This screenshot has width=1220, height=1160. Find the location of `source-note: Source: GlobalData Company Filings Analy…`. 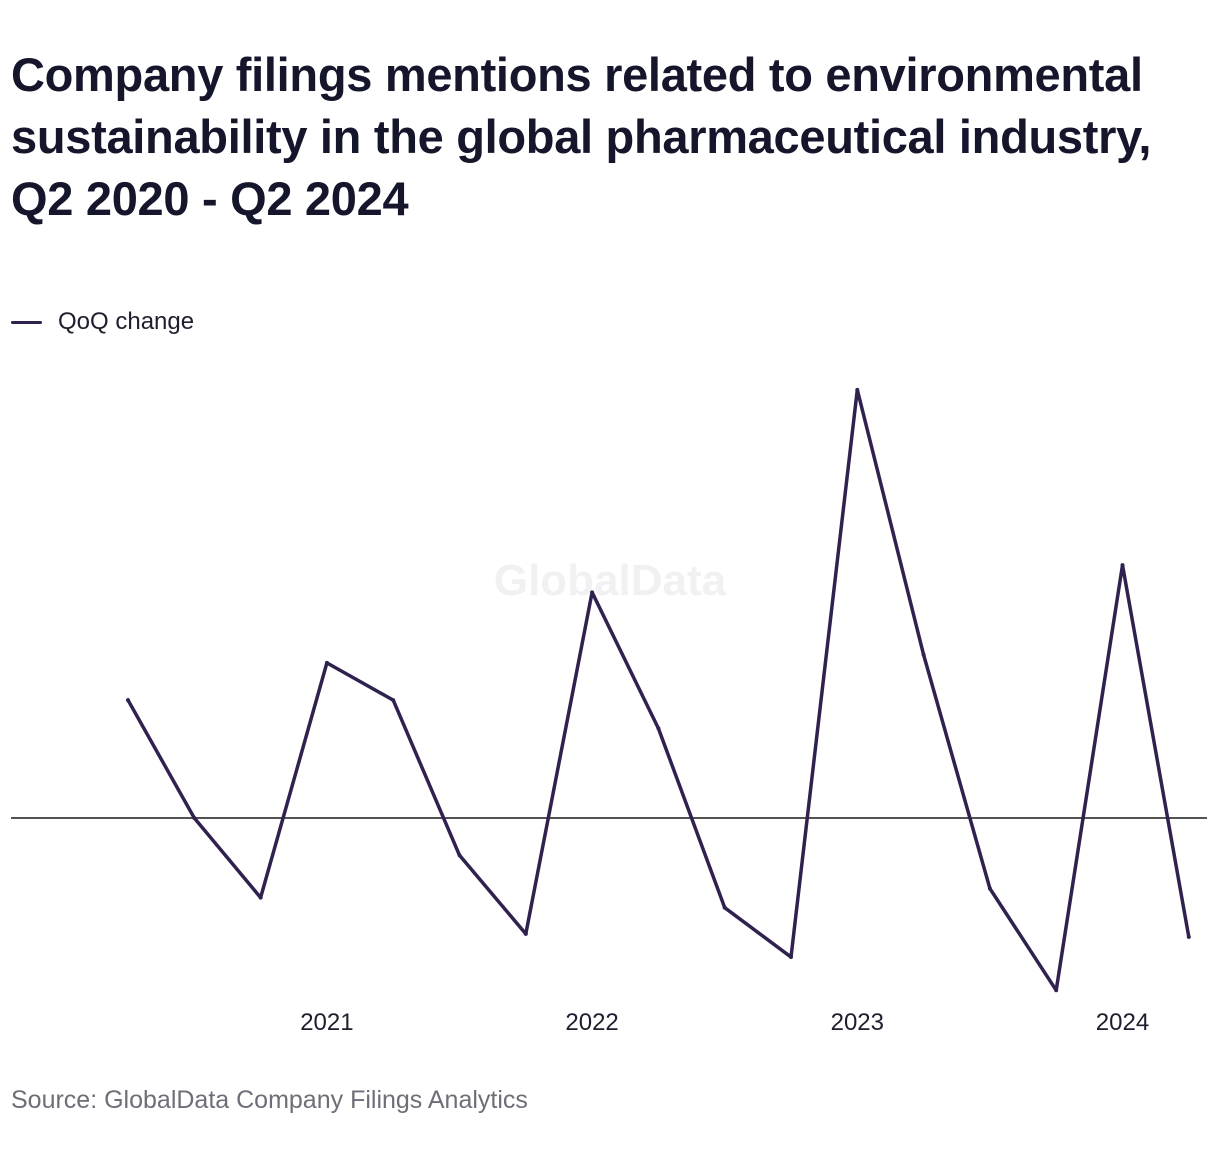

source-note: Source: GlobalData Company Filings Analy… is located at coordinates (269, 1100).